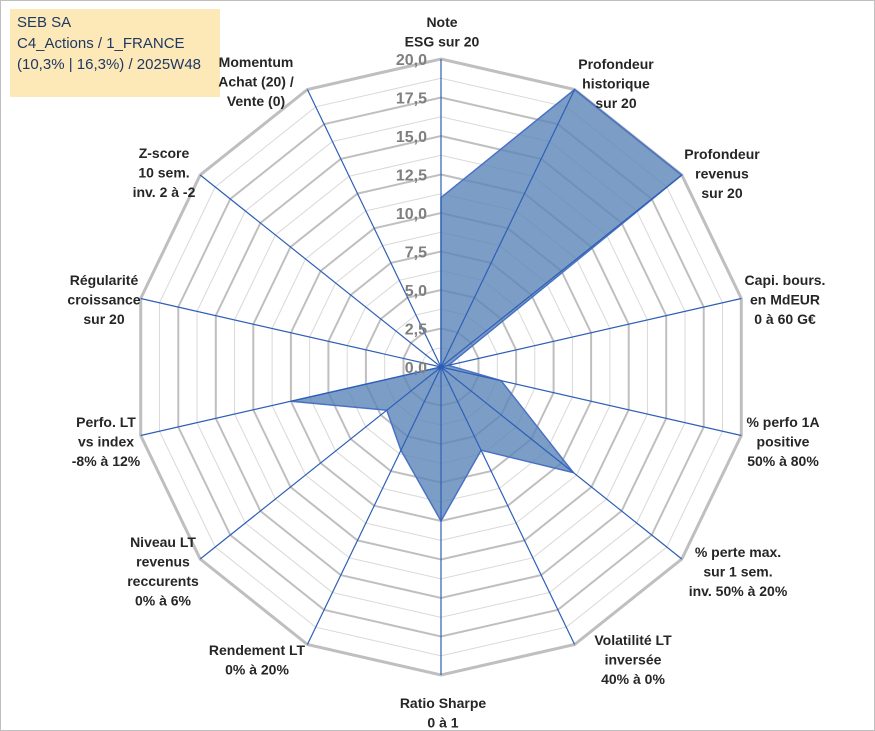  I want to click on category-label-line: 10 sem., so click(163, 173).